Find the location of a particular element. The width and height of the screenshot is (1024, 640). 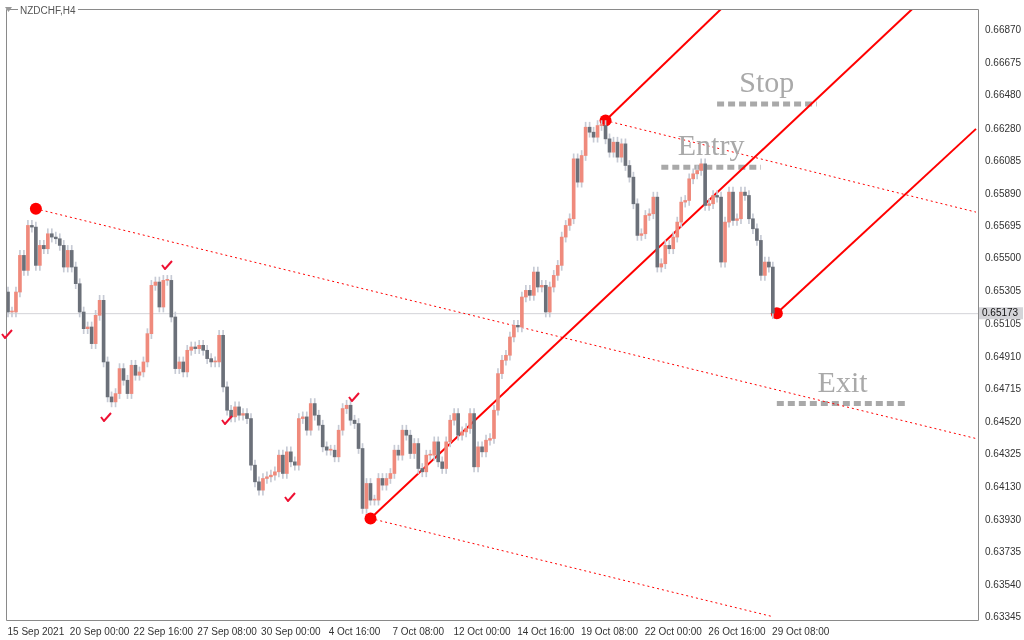

y-tick-label: 0.64910 is located at coordinates (1003, 356).